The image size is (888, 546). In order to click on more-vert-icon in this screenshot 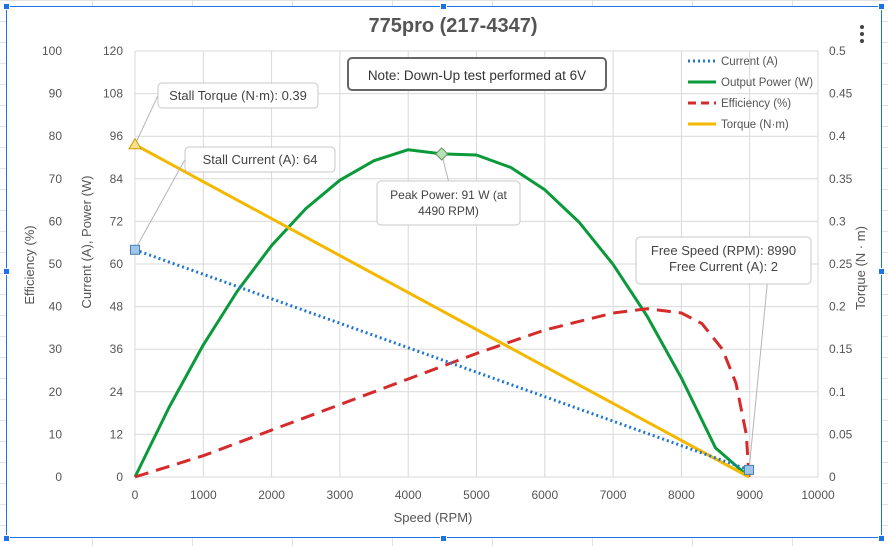, I will do `click(862, 34)`.